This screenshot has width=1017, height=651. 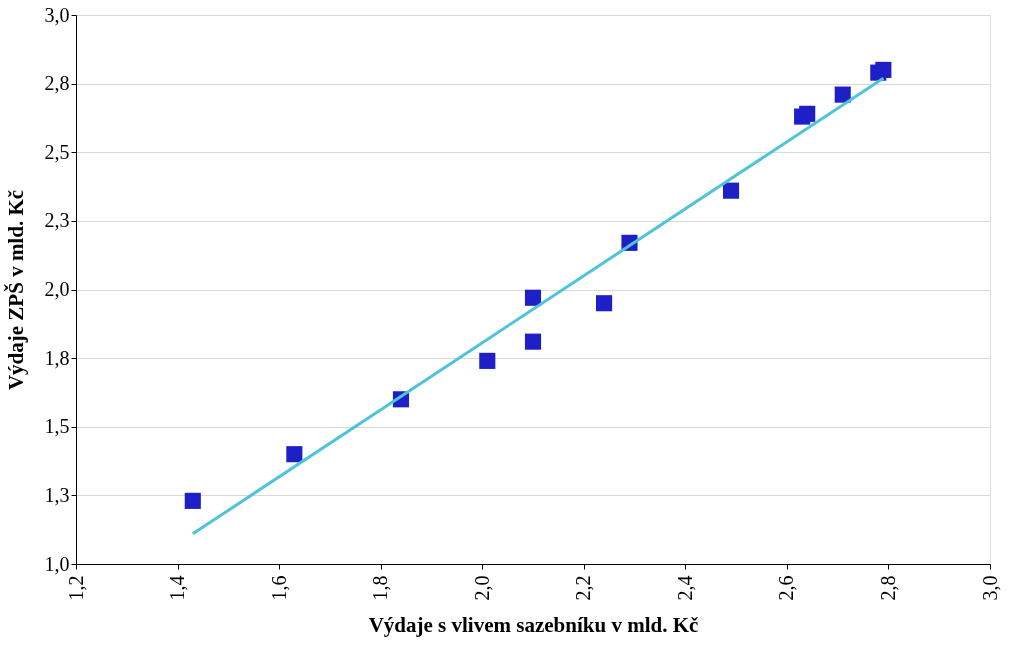 What do you see at coordinates (57, 14) in the screenshot?
I see `y-tick-label: 3,0` at bounding box center [57, 14].